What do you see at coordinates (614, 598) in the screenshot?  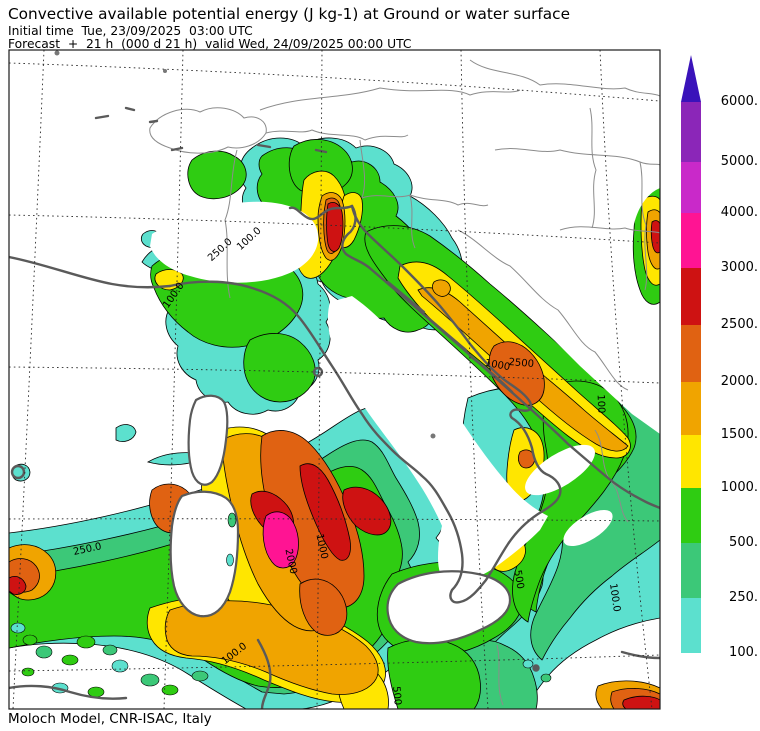 I see `contour-label: 100.0` at bounding box center [614, 598].